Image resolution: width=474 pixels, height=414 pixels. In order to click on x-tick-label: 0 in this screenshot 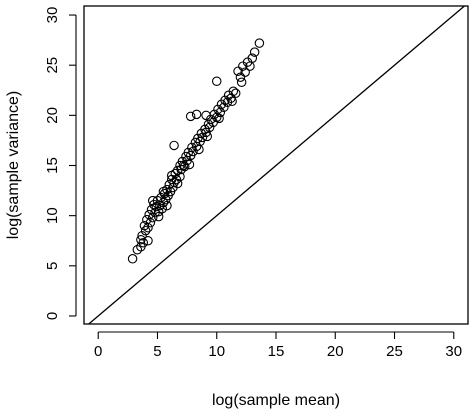, I will do `click(98, 351)`.